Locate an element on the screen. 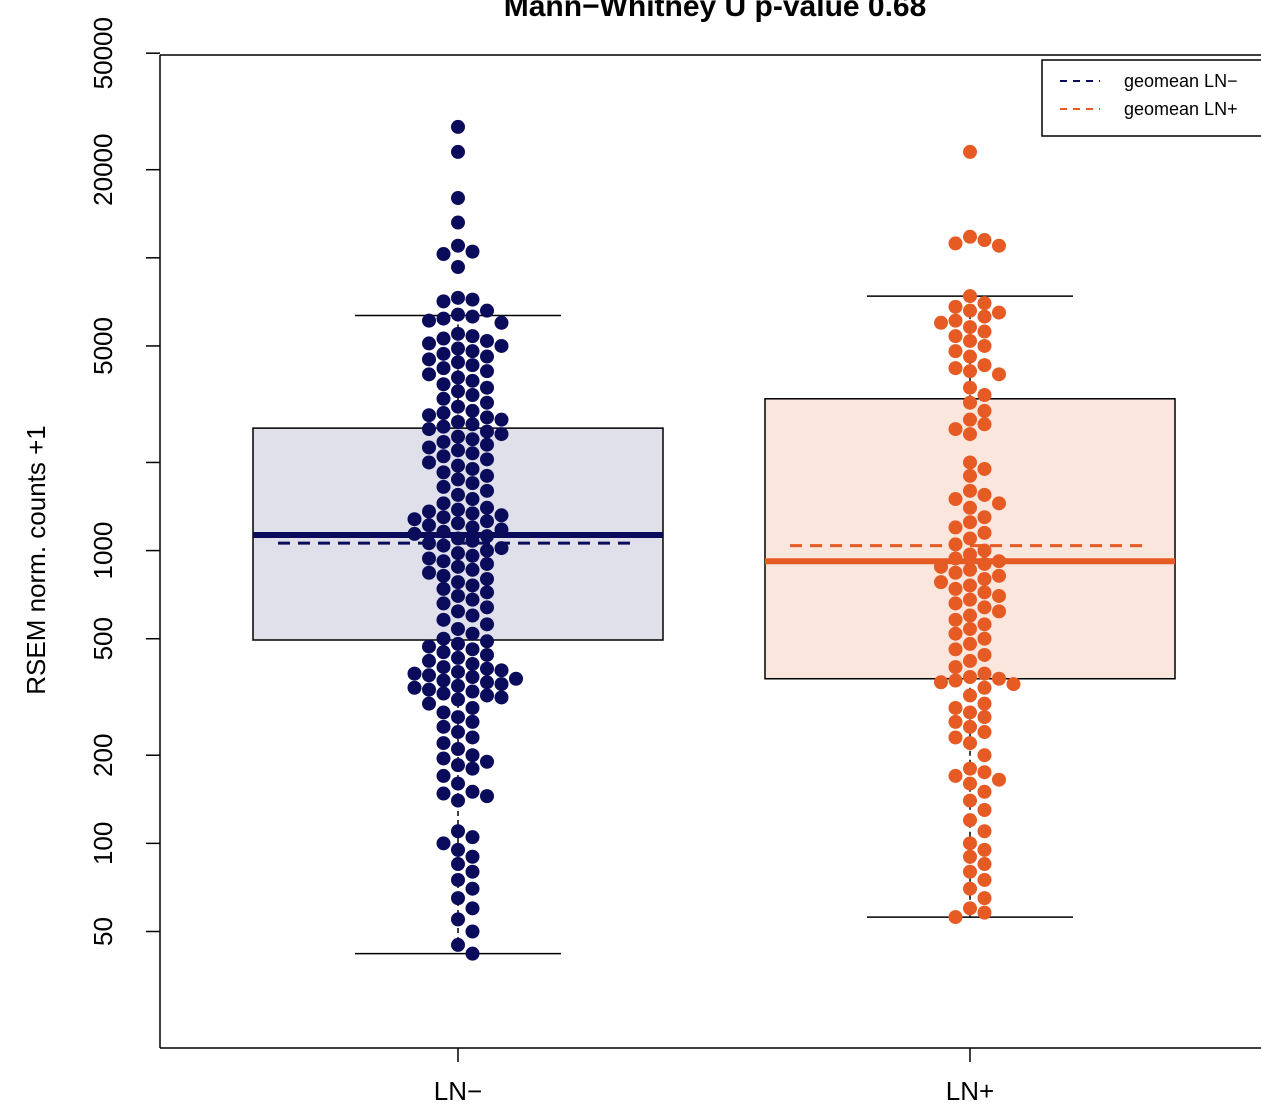 The width and height of the screenshot is (1261, 1120). y-tick-label: 1000 is located at coordinates (103, 551).